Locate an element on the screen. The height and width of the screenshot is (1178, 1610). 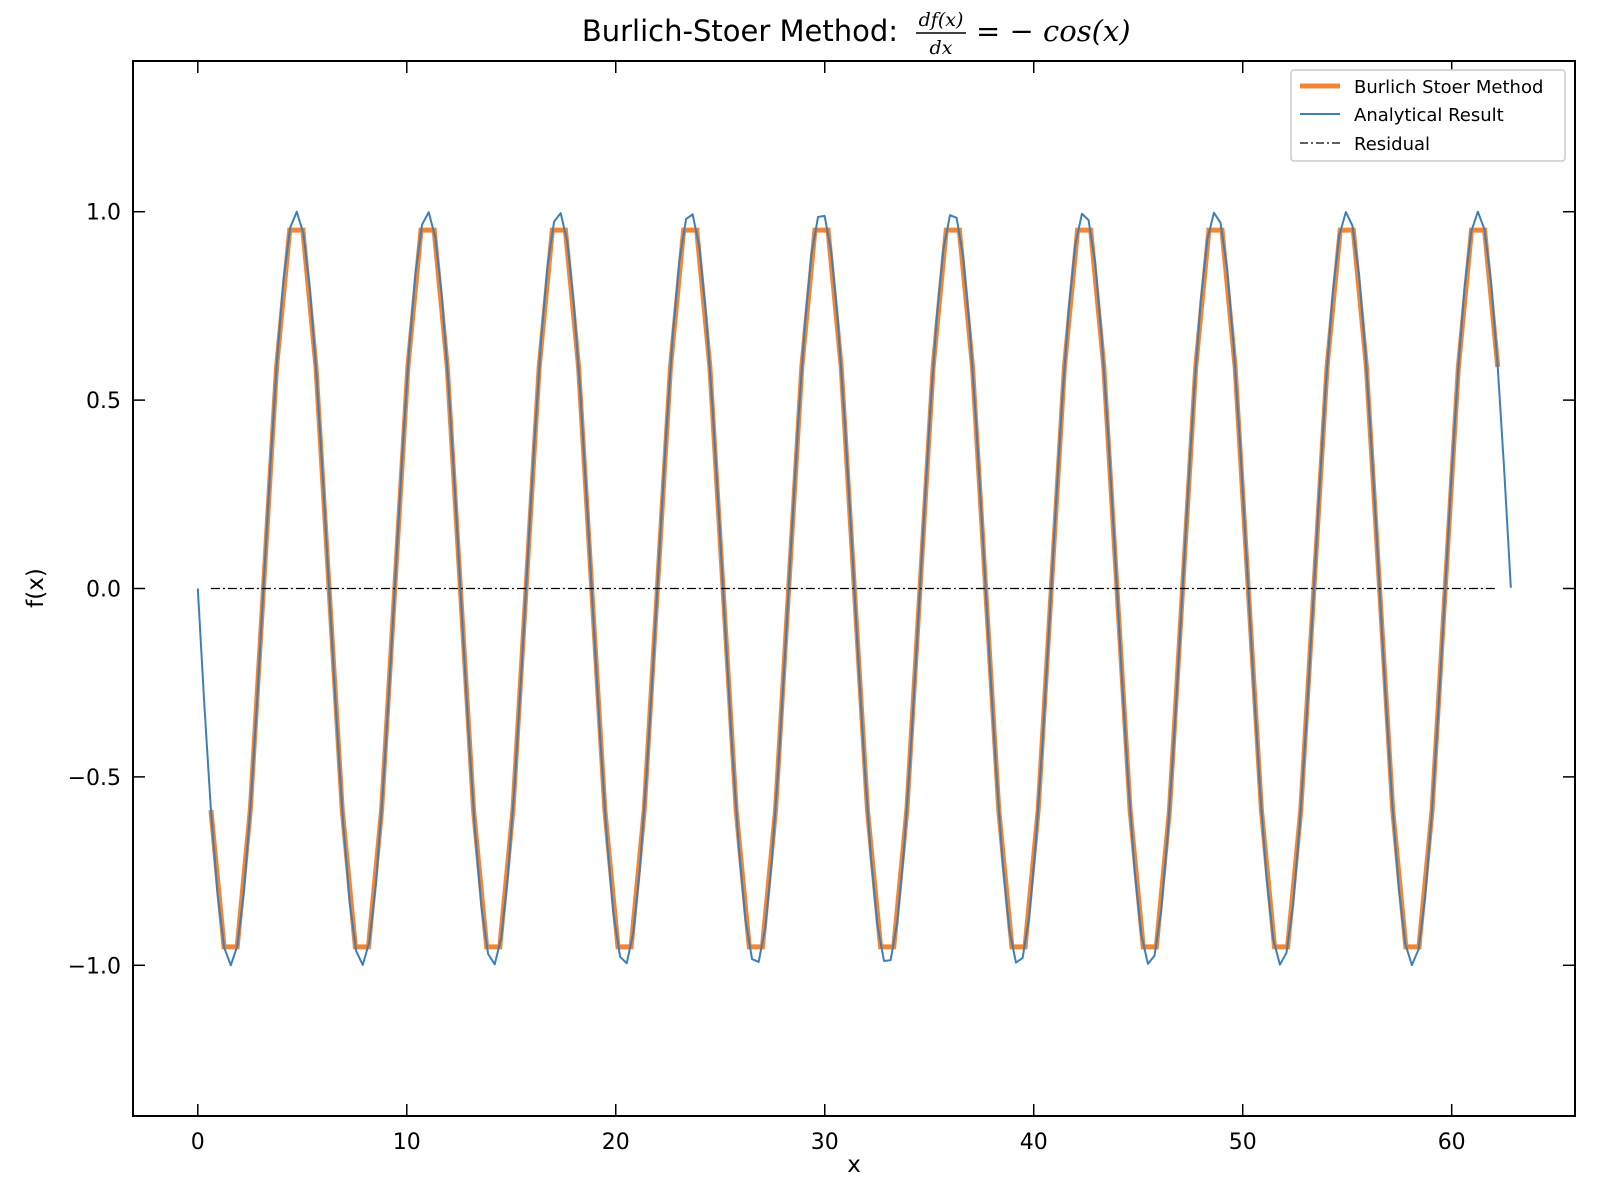
legend-label-burlich-stoer: Burlich Stoer Method is located at coordinates (1448, 87).